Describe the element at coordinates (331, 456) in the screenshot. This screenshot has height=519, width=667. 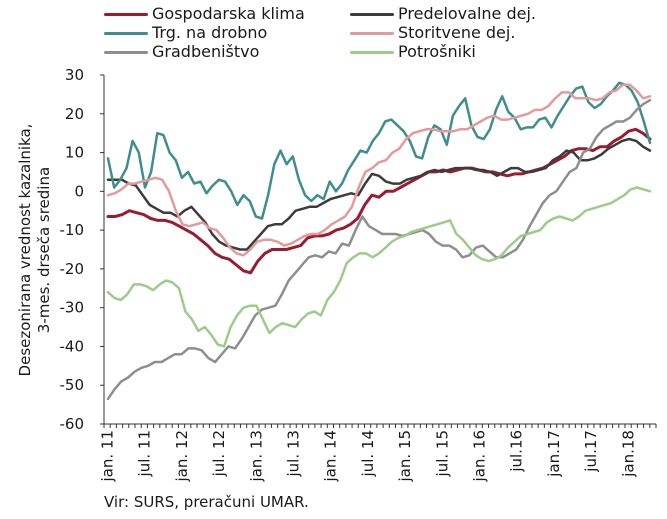
I see `x-tick-label: jan. 14` at that location.